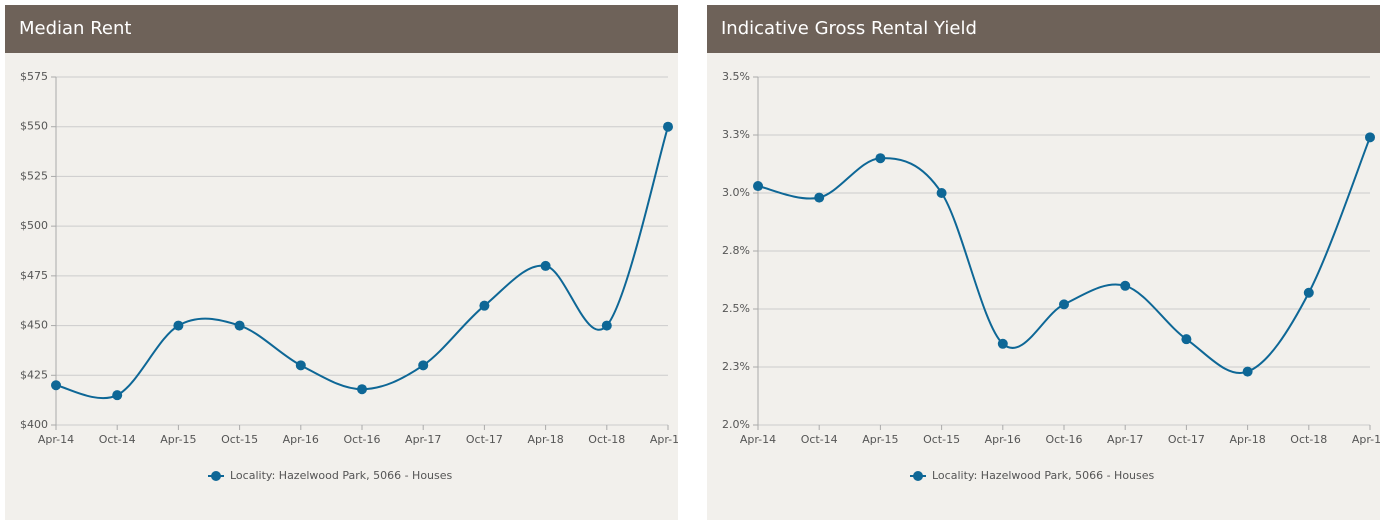  Describe the element at coordinates (736, 366) in the screenshot. I see `y-tick-label: 2.3%` at that location.